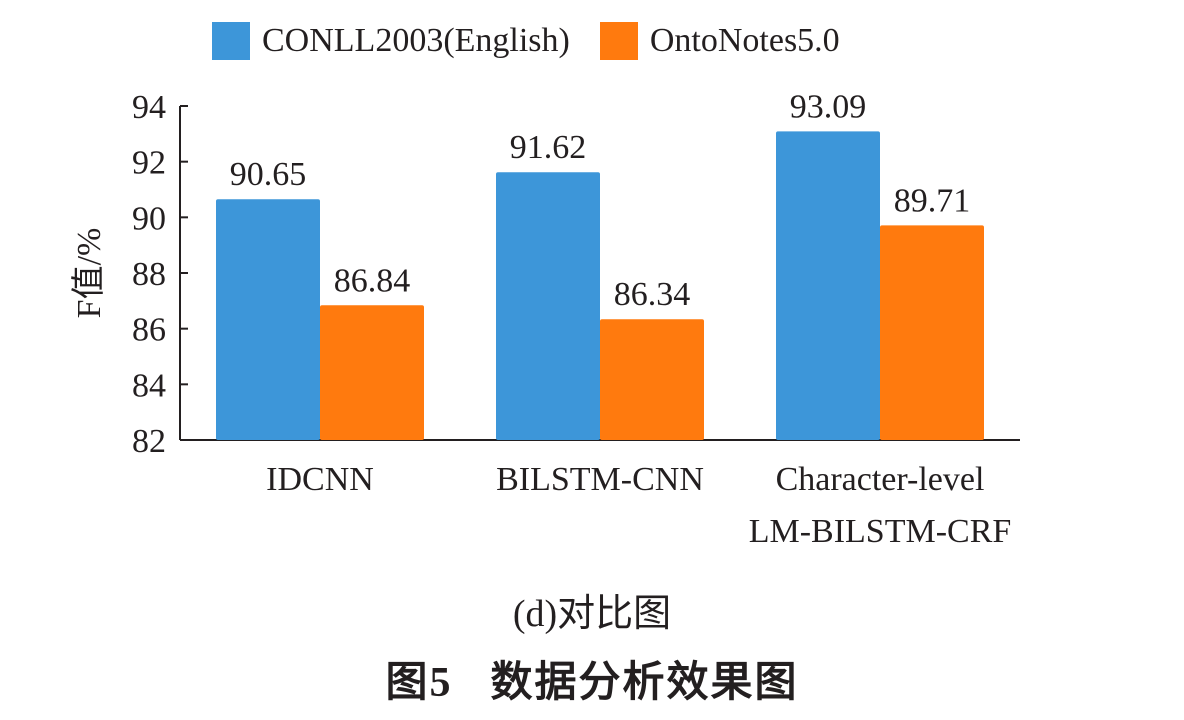  What do you see at coordinates (932, 200) in the screenshot?
I see `data-label-series1-2: 89.71` at bounding box center [932, 200].